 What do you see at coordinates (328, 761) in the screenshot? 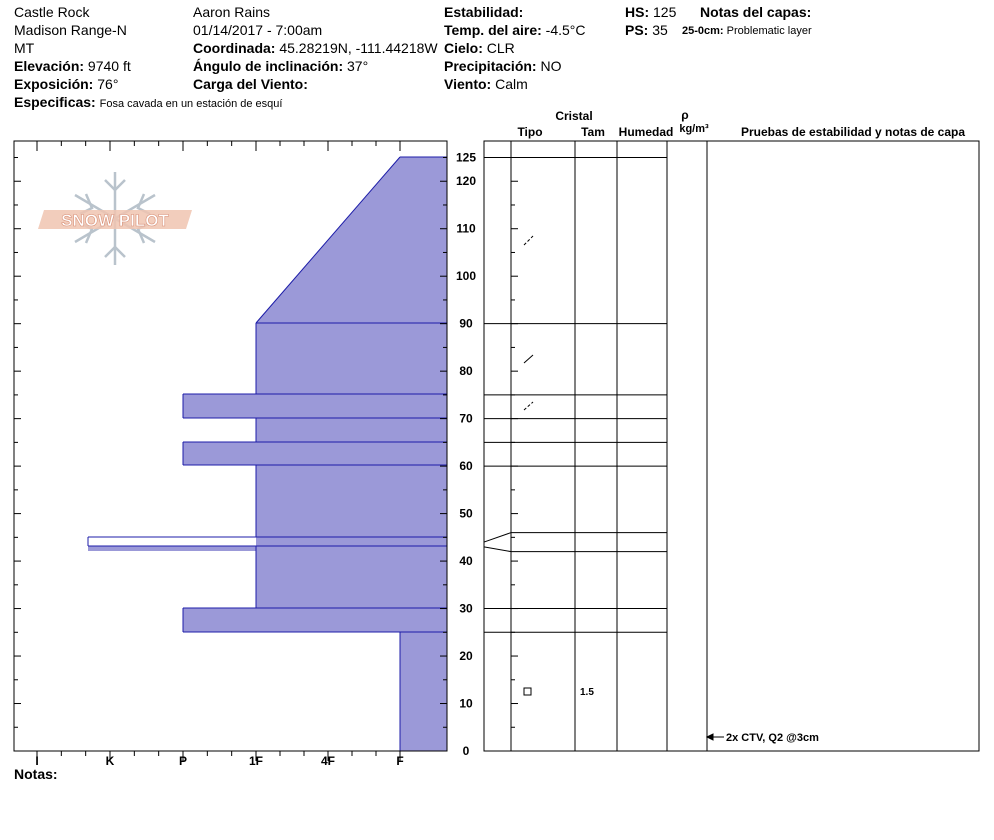
I see `hardness-tick-label: 4F` at bounding box center [328, 761].